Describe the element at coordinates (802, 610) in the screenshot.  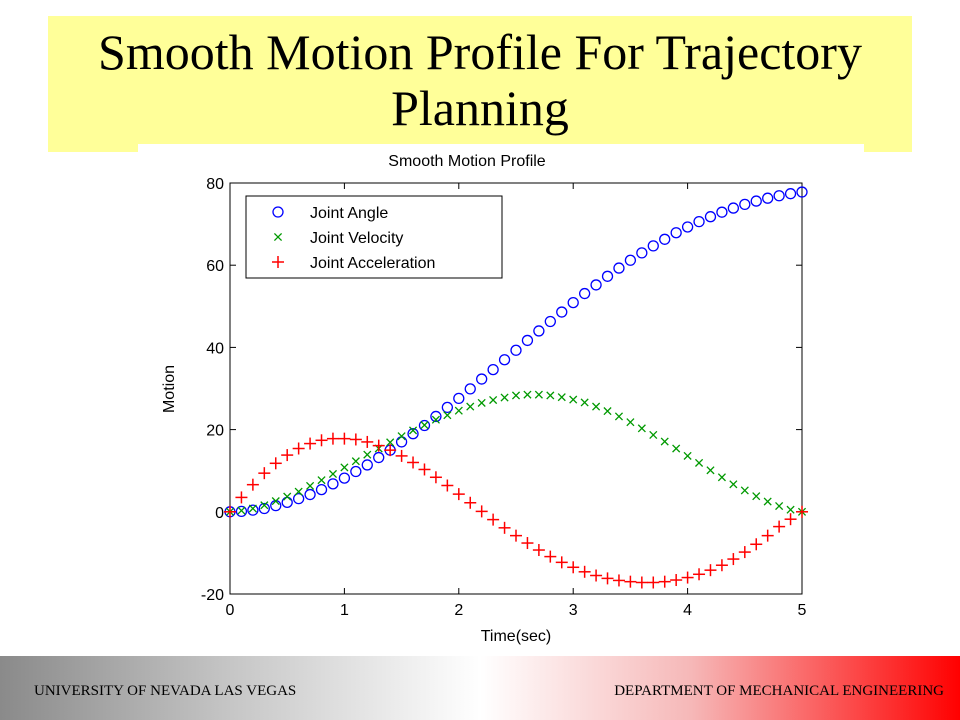
I see `x-tick-label-5: 5` at that location.